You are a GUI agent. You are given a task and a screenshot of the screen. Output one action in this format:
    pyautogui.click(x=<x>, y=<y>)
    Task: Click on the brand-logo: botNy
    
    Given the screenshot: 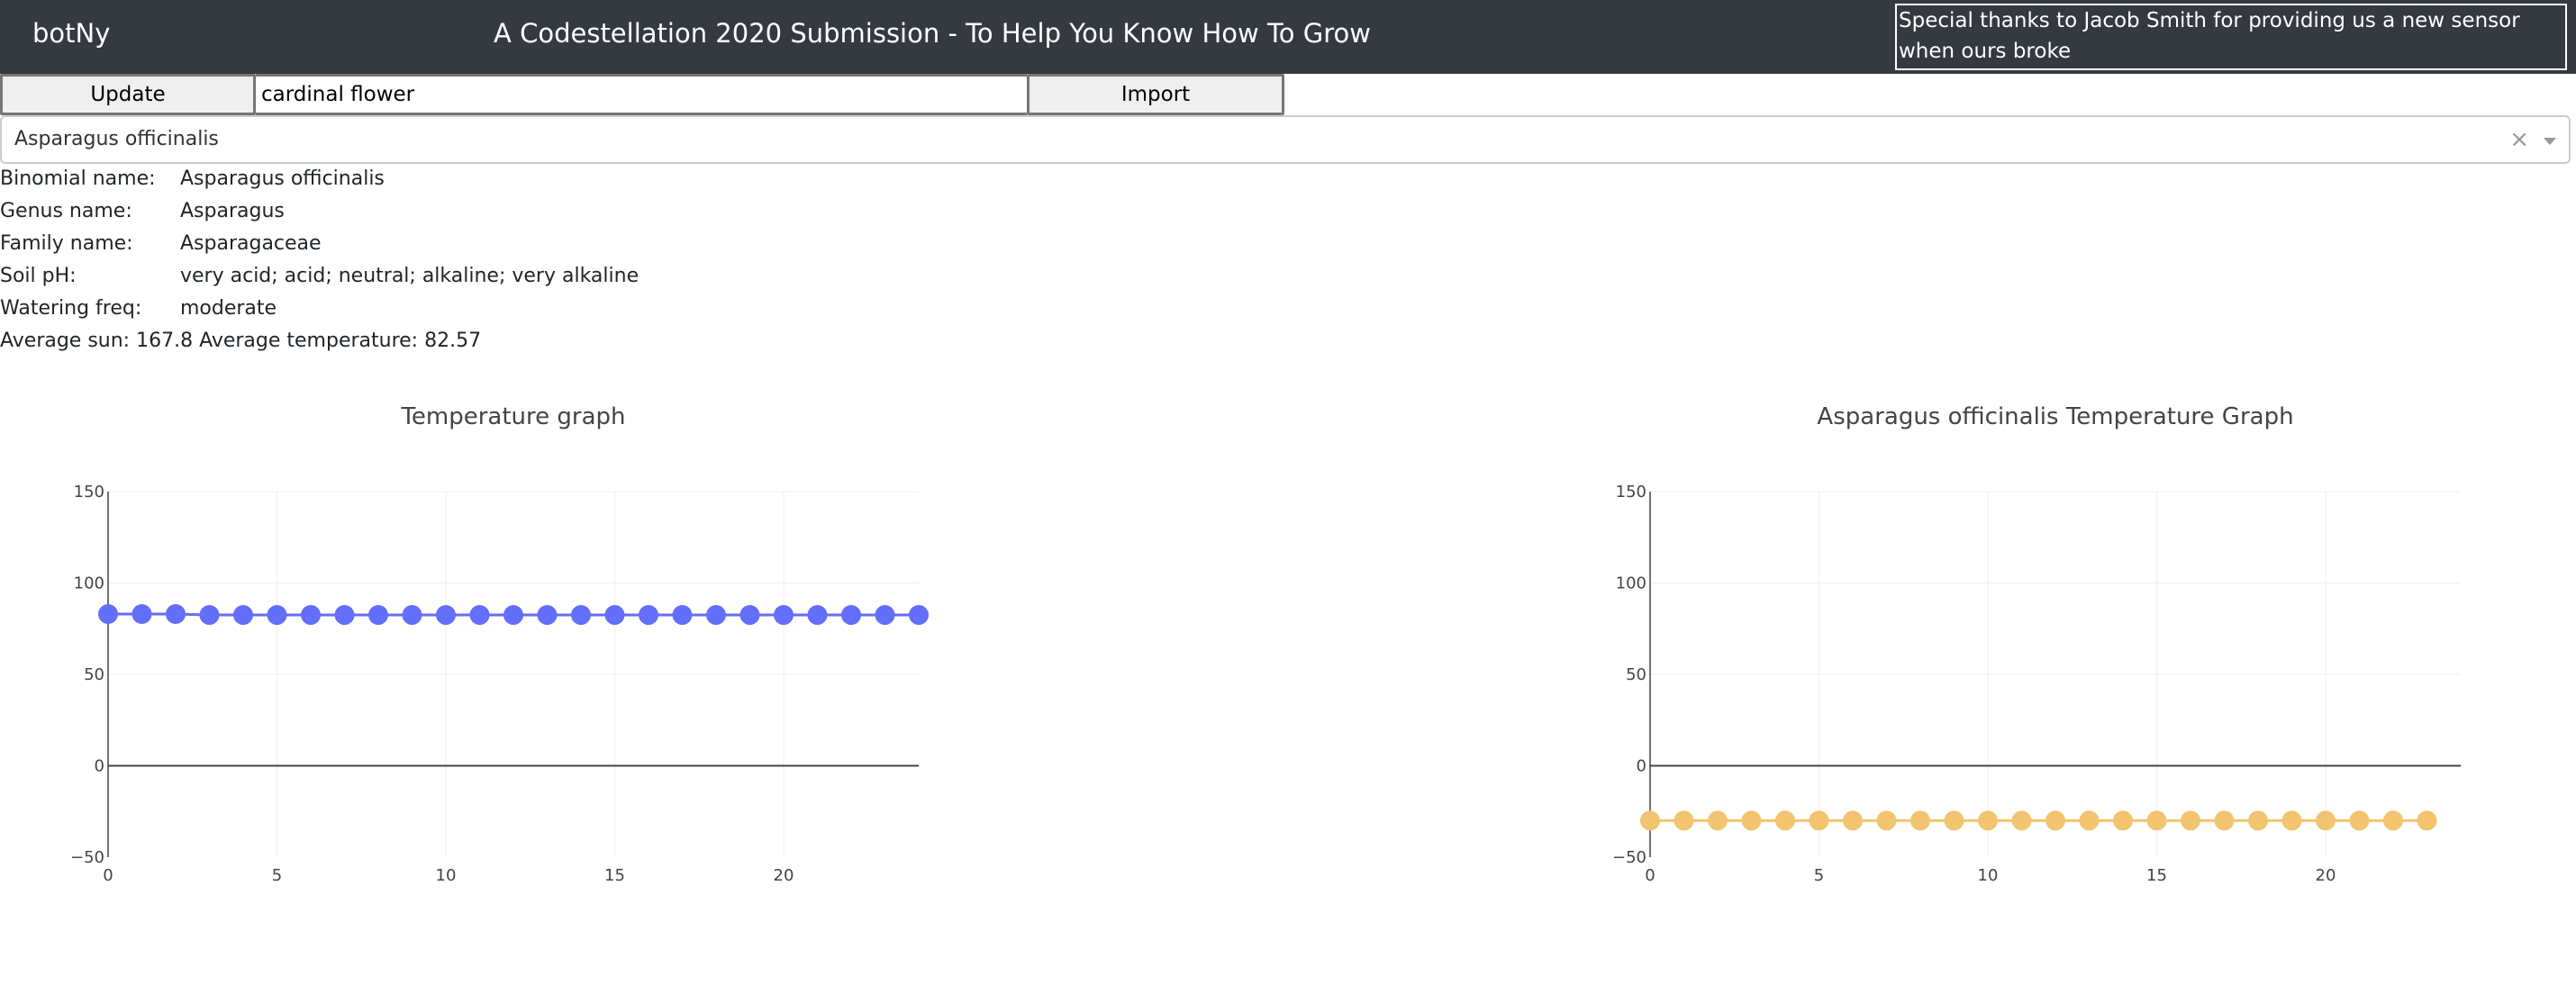 What is the action you would take?
    pyautogui.click(x=71, y=33)
    